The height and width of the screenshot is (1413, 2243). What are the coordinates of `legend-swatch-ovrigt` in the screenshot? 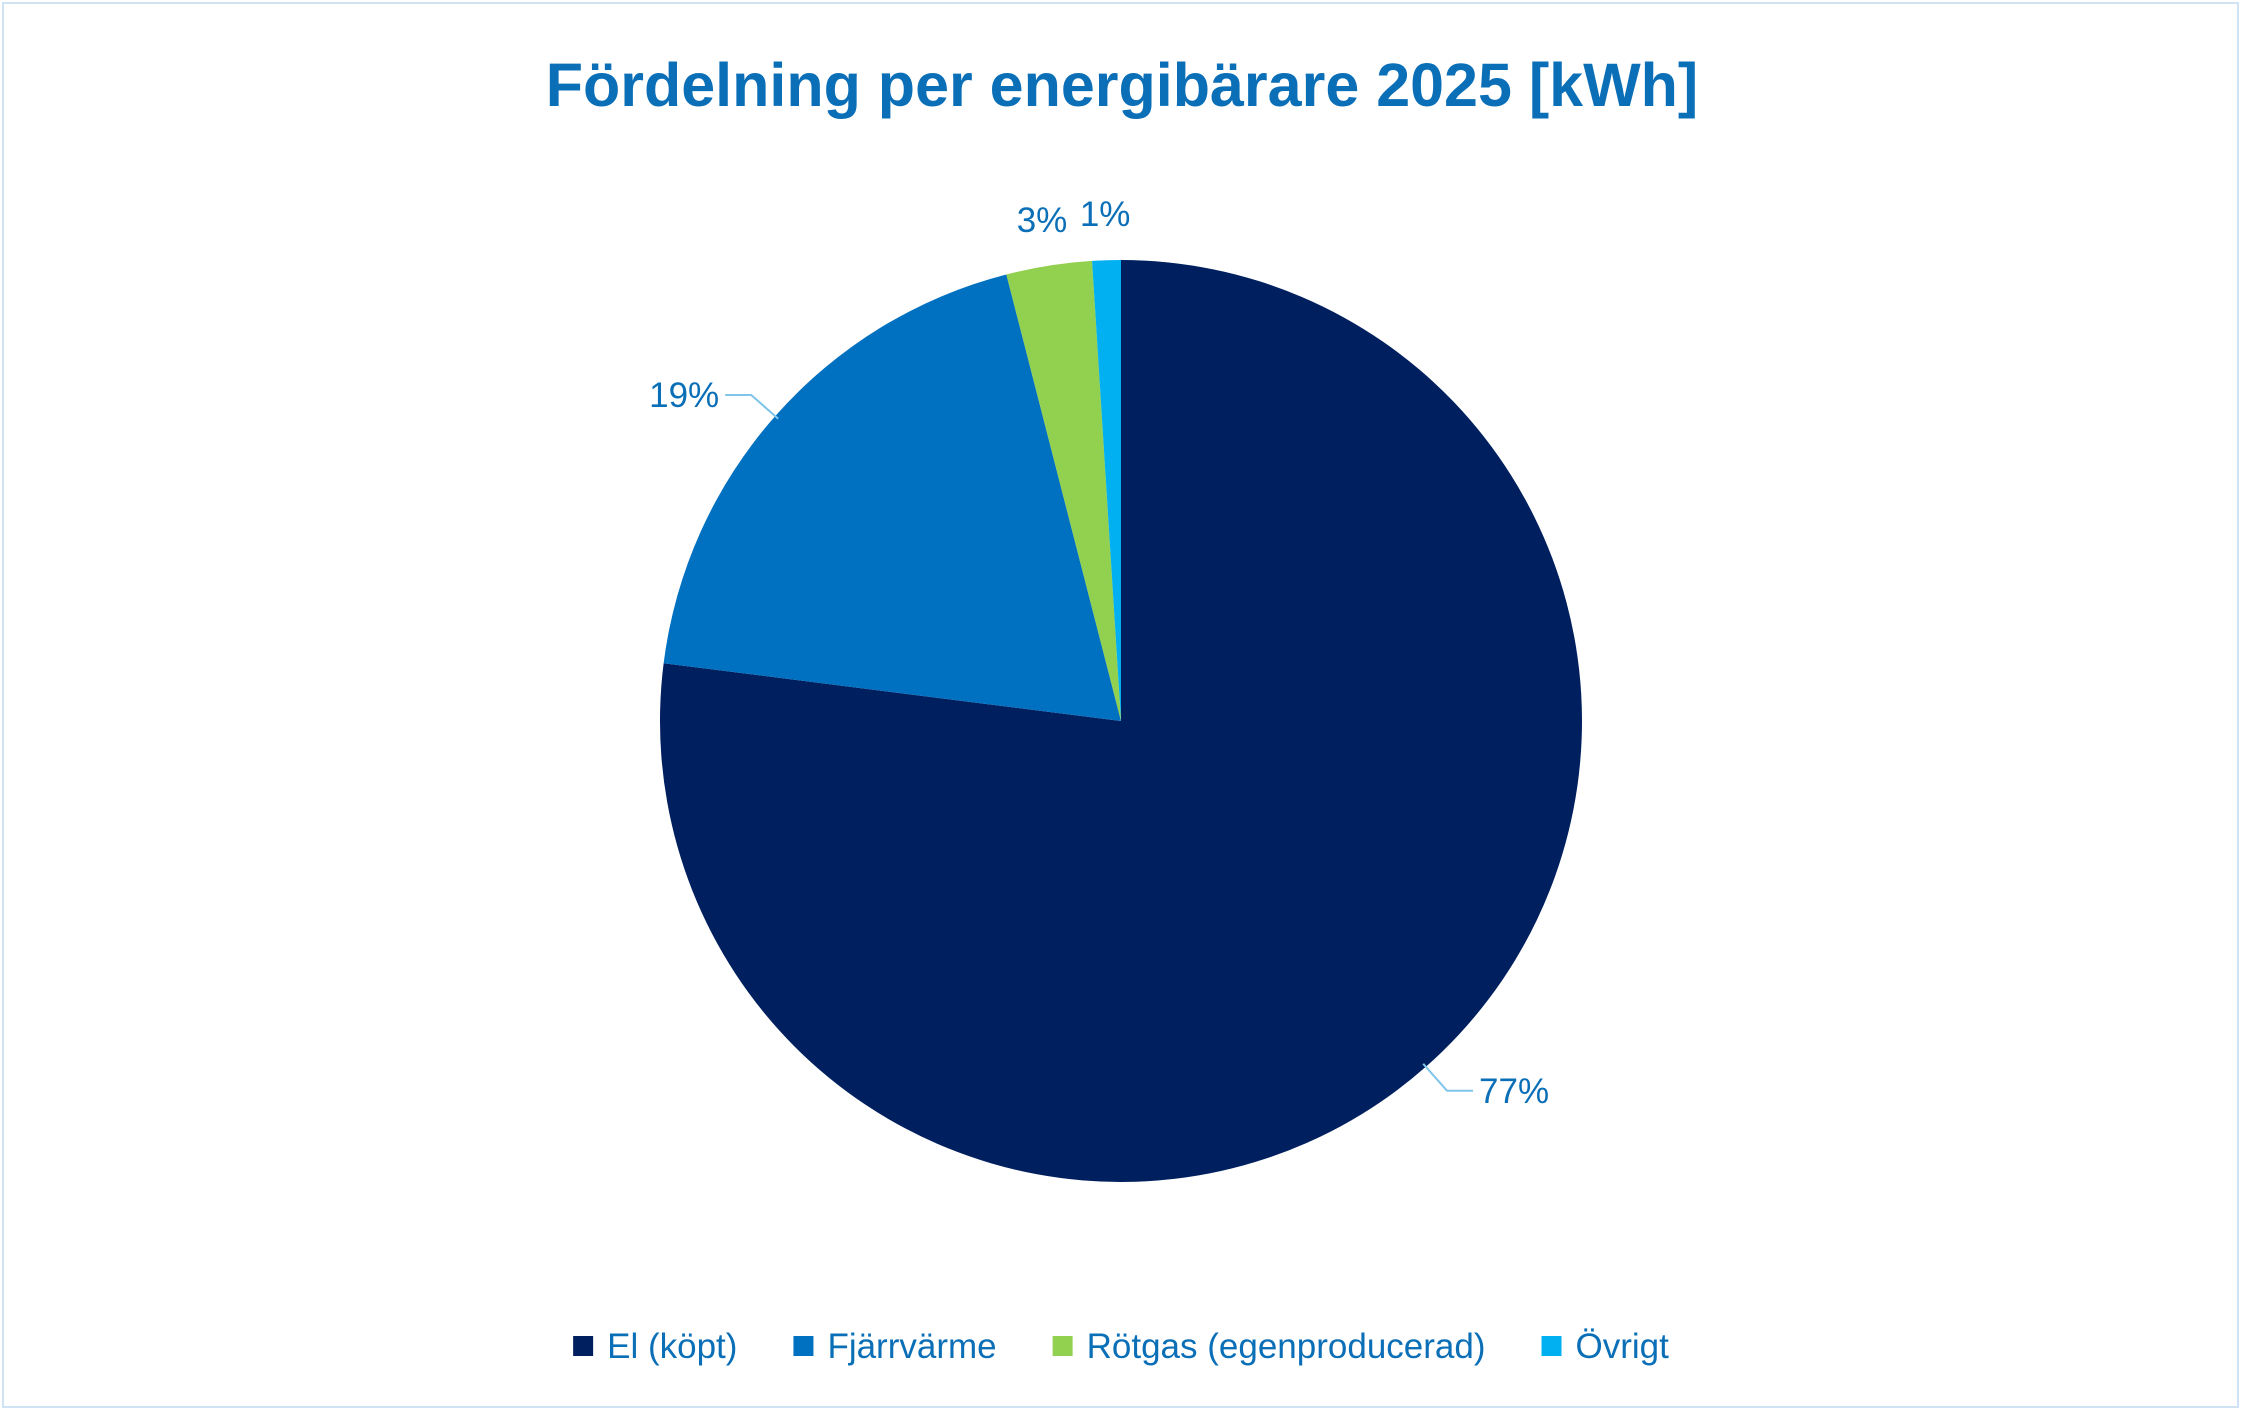 It's located at (1551, 1346).